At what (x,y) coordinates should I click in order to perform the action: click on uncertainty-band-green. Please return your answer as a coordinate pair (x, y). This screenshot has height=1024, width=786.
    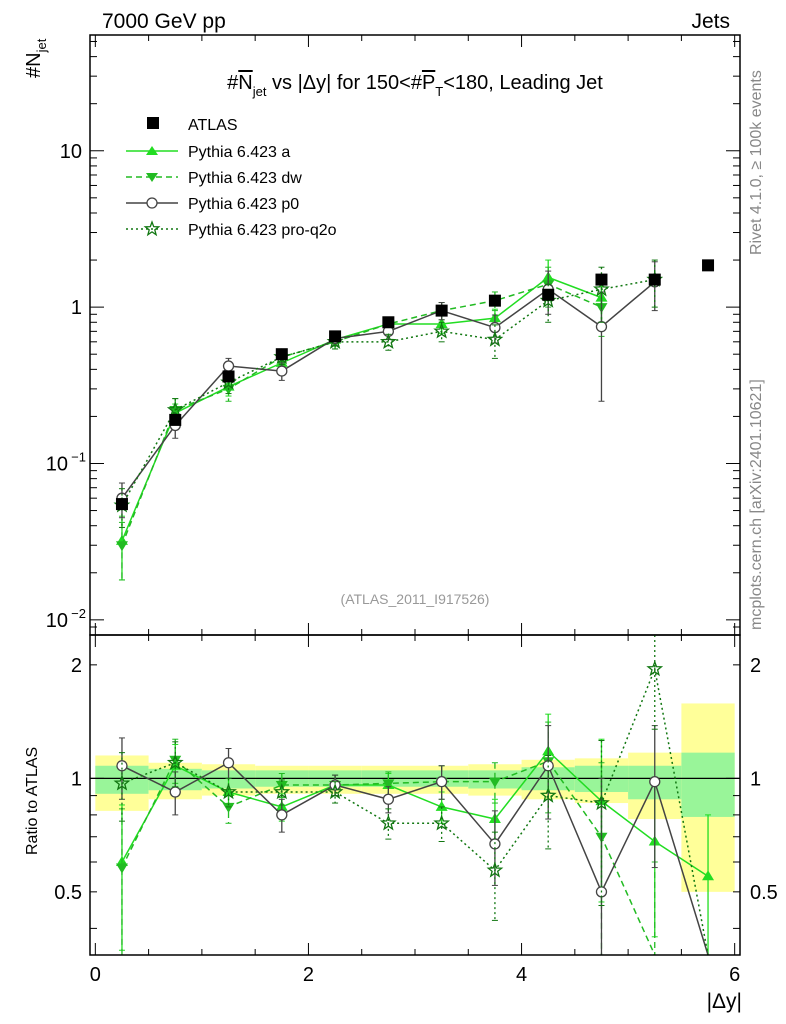
    Looking at the image, I should click on (708, 784).